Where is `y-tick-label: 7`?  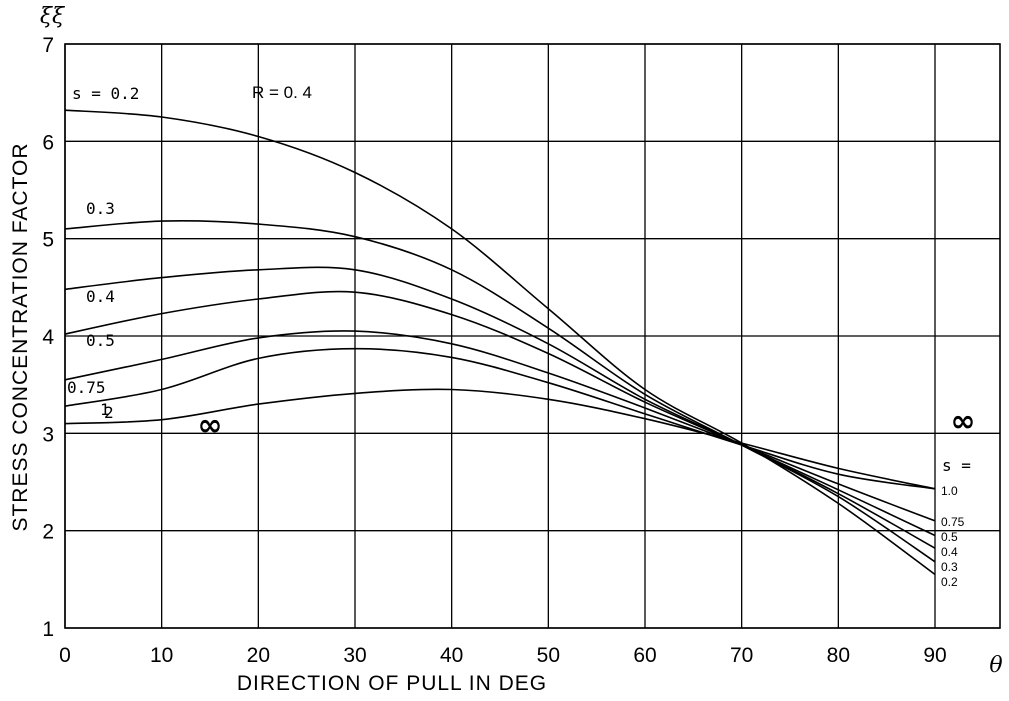
y-tick-label: 7 is located at coordinates (48, 45).